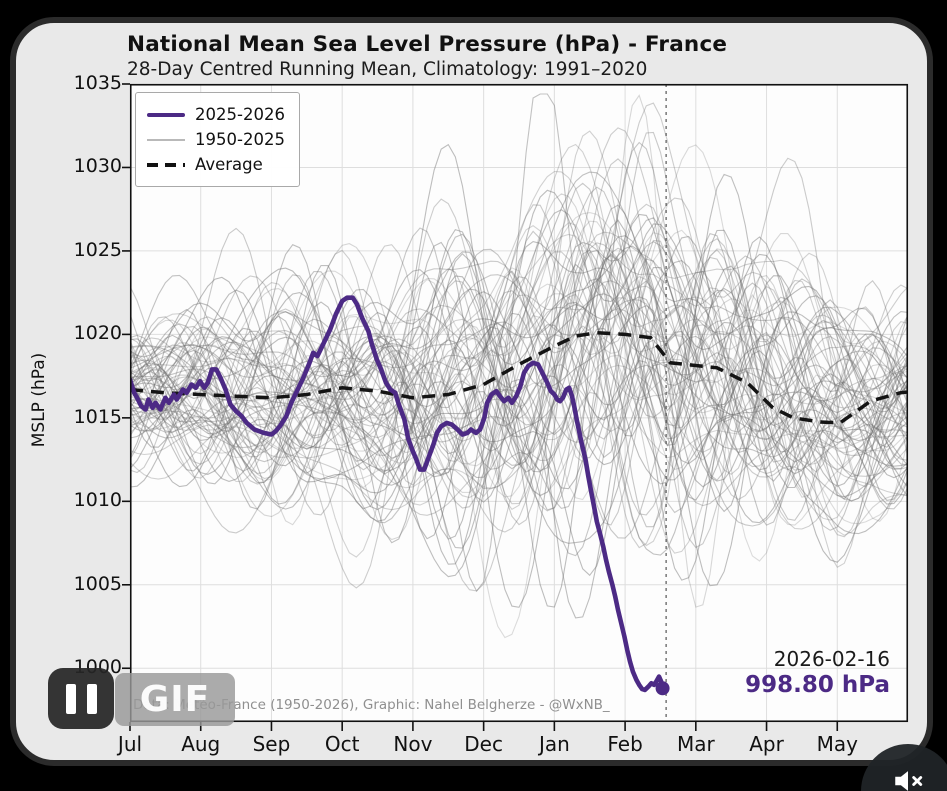  What do you see at coordinates (130, 744) in the screenshot?
I see `x-tick-label: Jul` at bounding box center [130, 744].